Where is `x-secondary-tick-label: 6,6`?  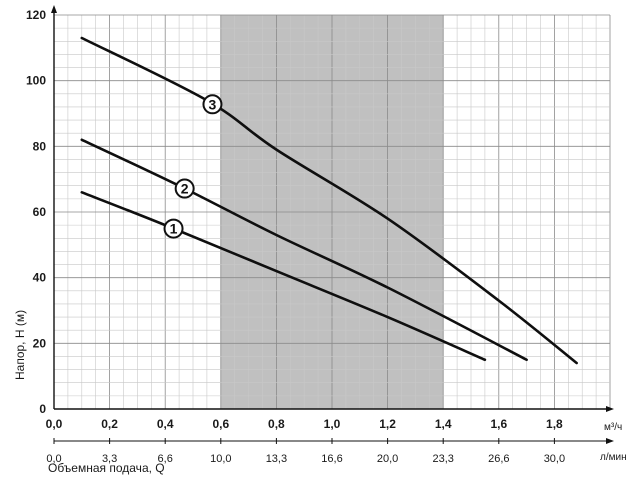
x-secondary-tick-label: 6,6 is located at coordinates (165, 459).